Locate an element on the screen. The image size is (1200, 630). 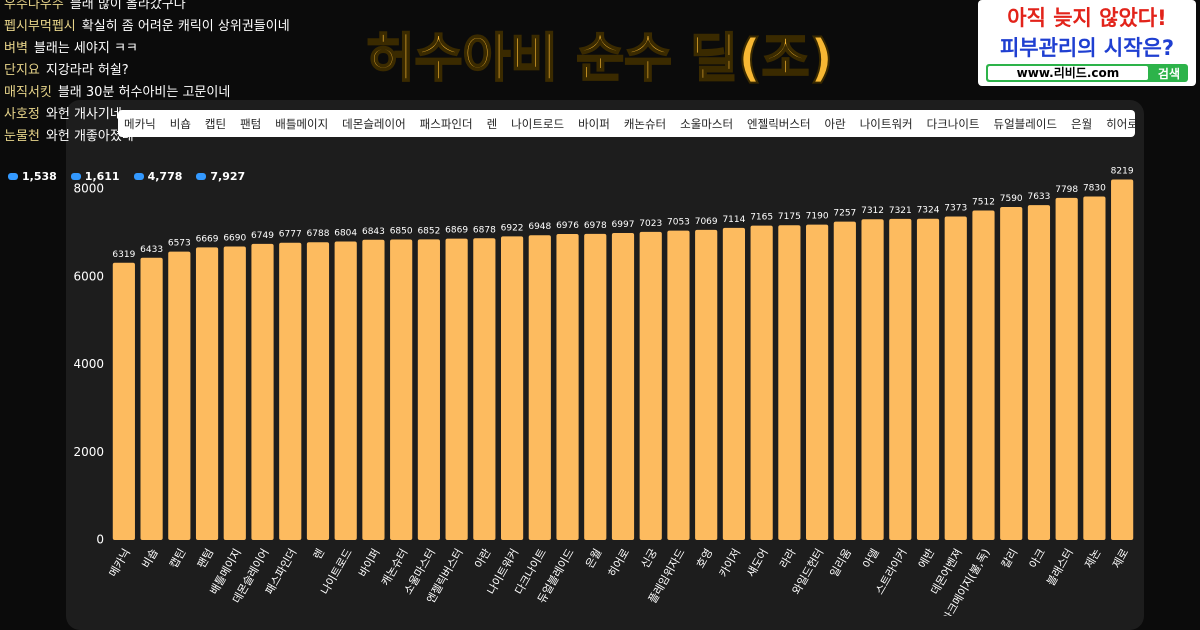
chat-text: 와헌 개사기네 is located at coordinates (83, 114).